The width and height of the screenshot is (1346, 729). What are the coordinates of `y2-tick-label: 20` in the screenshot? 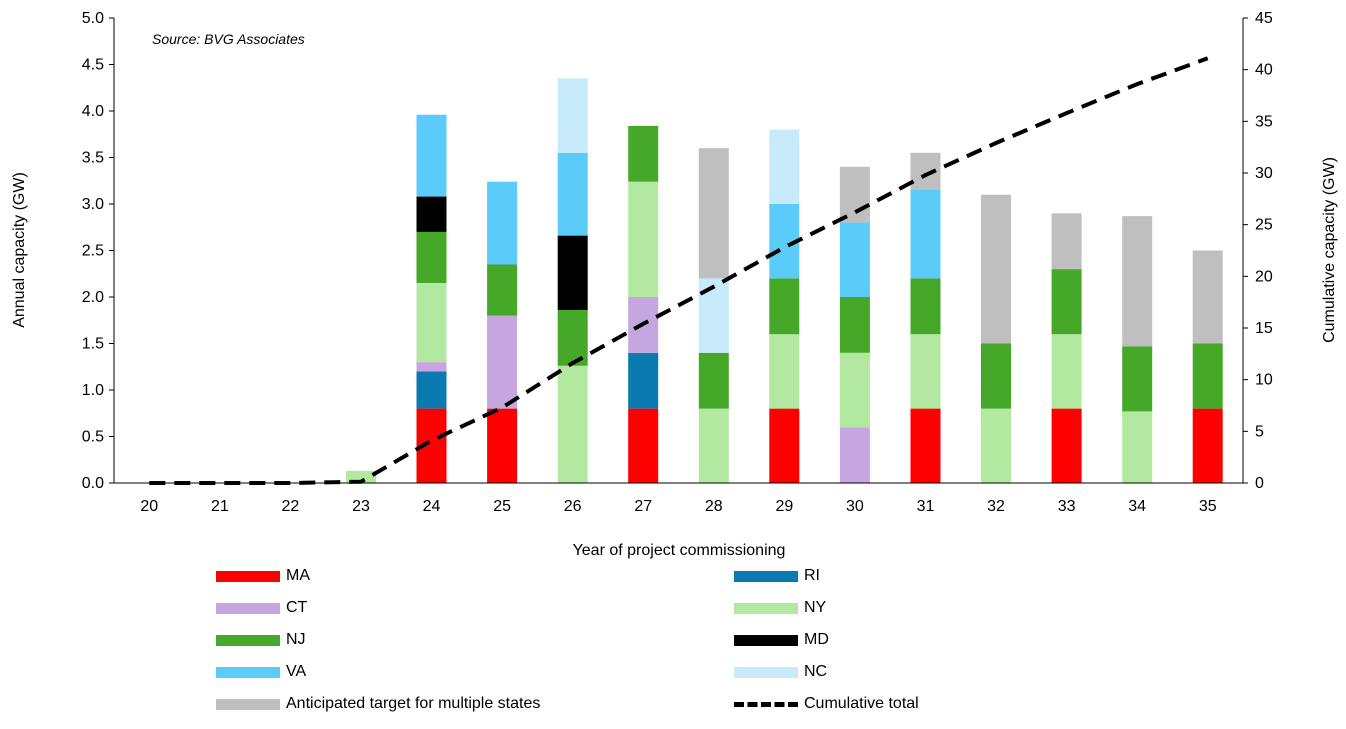 It's located at (1264, 276).